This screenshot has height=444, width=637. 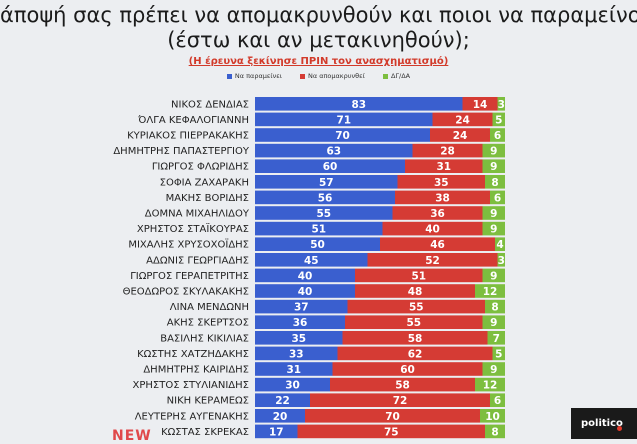 I want to click on legend-item-remove: Να απομακρυνθεί, so click(x=332, y=76).